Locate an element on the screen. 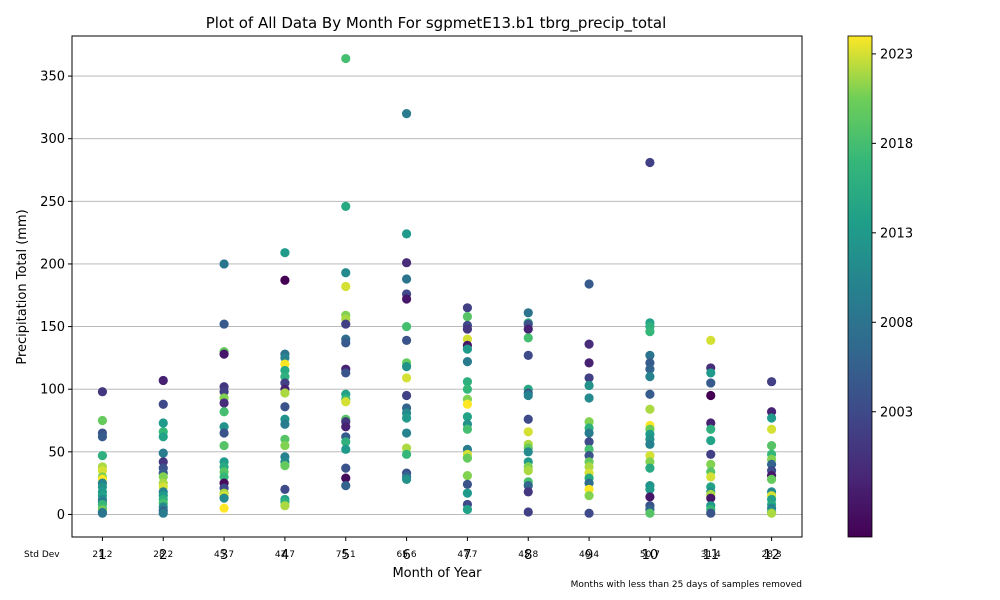 This screenshot has width=1000, height=600. std-dev-value: 47.7 is located at coordinates (285, 555).